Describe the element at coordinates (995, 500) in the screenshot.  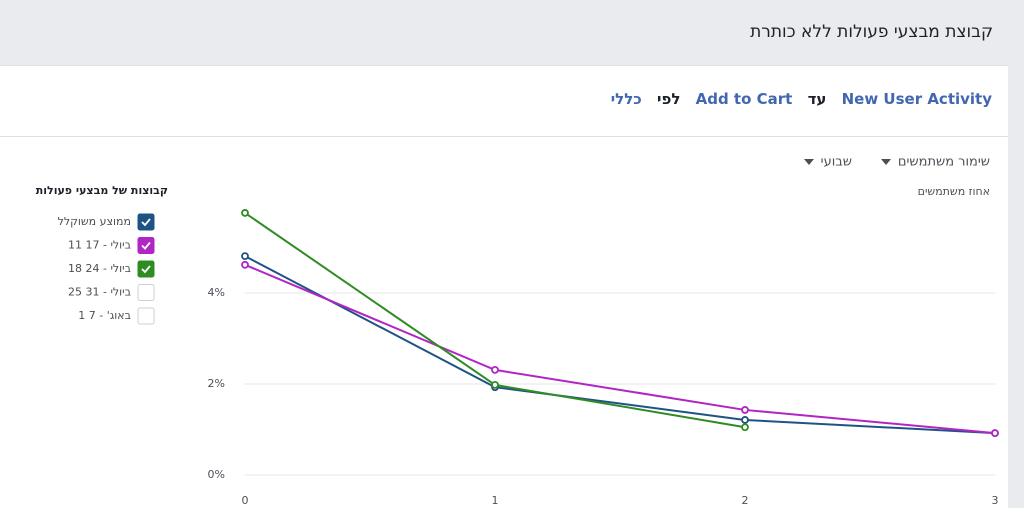
I see `x-tick-label: 3` at that location.